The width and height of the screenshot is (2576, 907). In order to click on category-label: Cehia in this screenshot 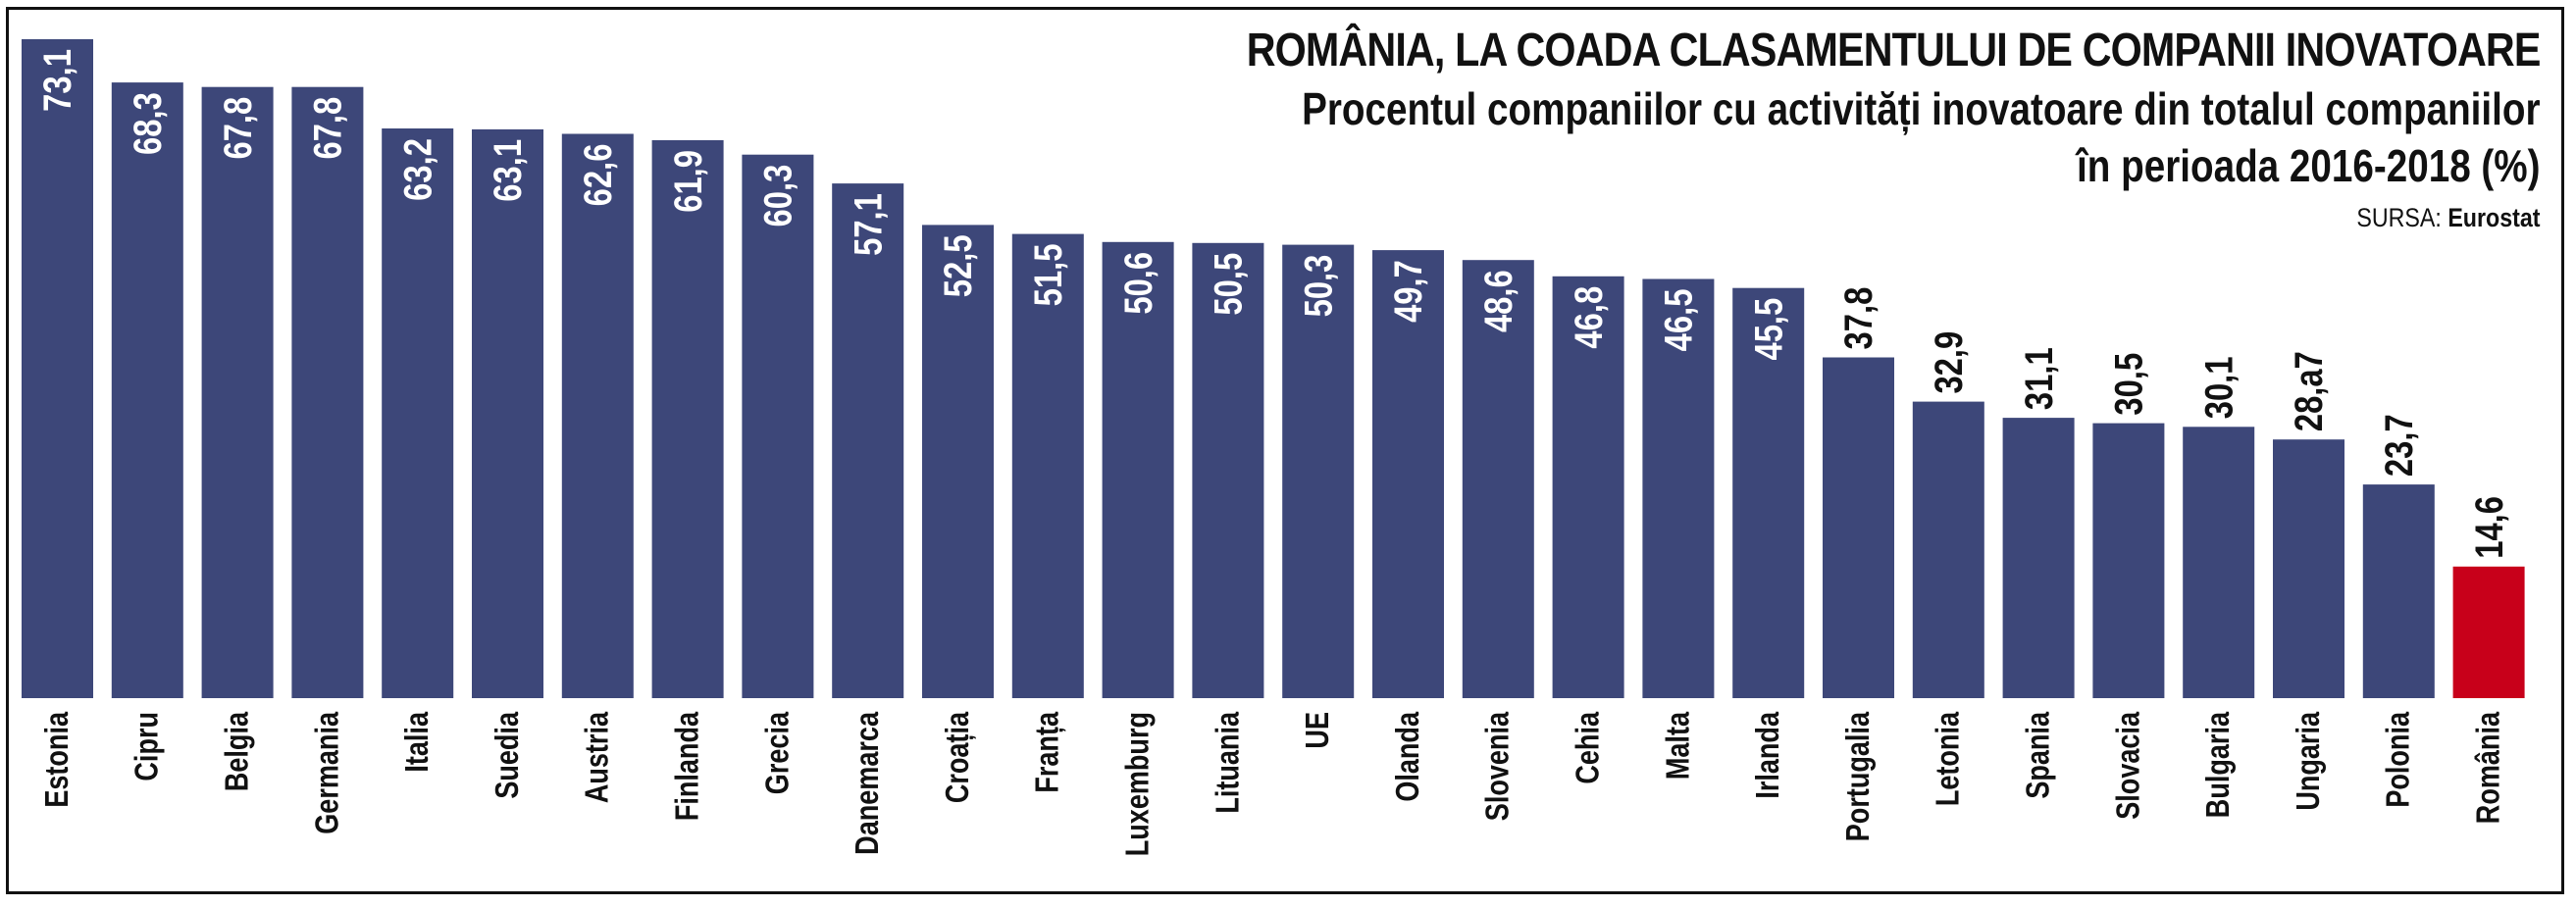, I will do `click(1588, 748)`.